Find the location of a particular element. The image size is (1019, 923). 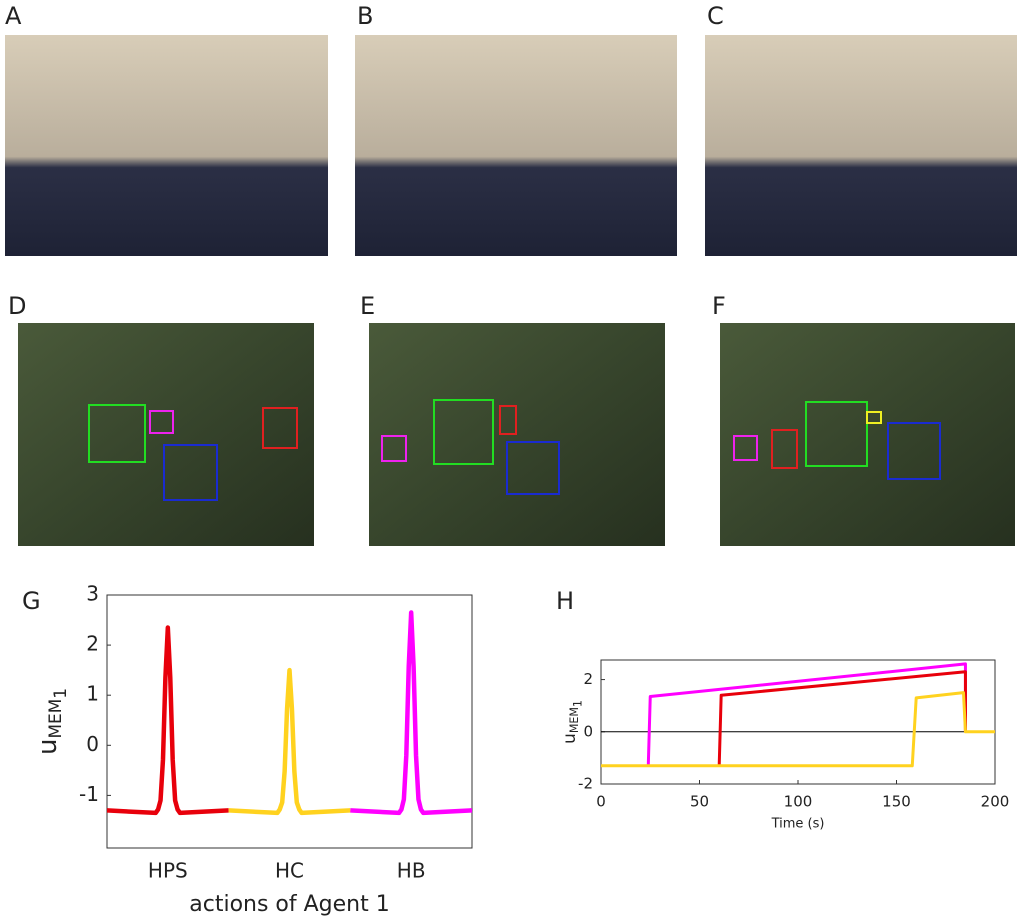

panel-letter: H is located at coordinates (565, 601).